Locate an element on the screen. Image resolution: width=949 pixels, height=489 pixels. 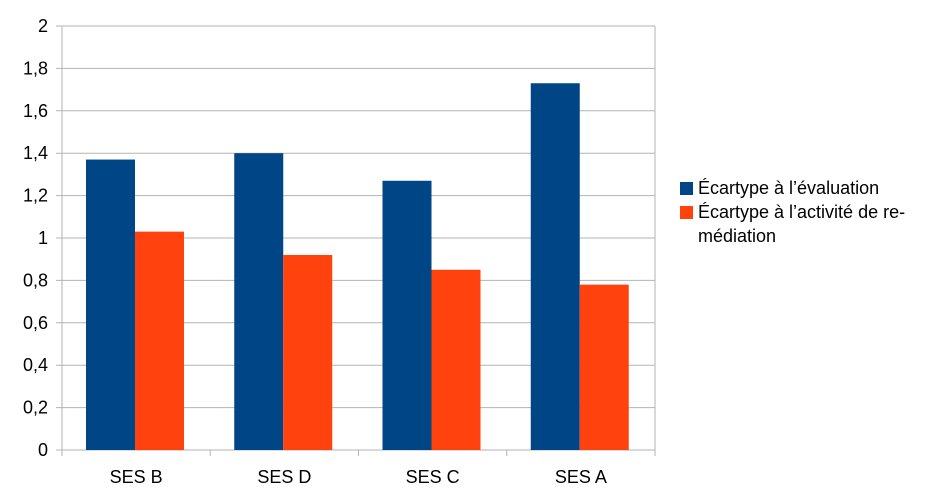
y-tick-label: 2 is located at coordinates (43, 26).